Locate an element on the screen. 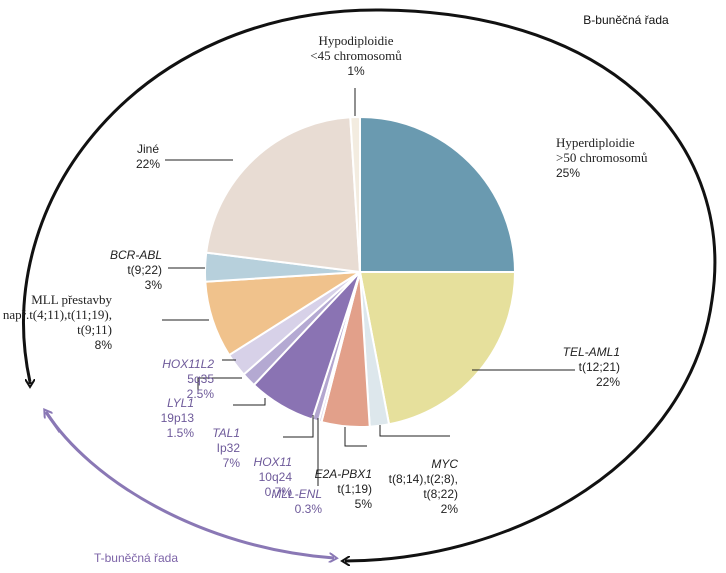 This screenshot has width=726, height=573. pct-label-e2a-pbx1: 5% is located at coordinates (364, 504).